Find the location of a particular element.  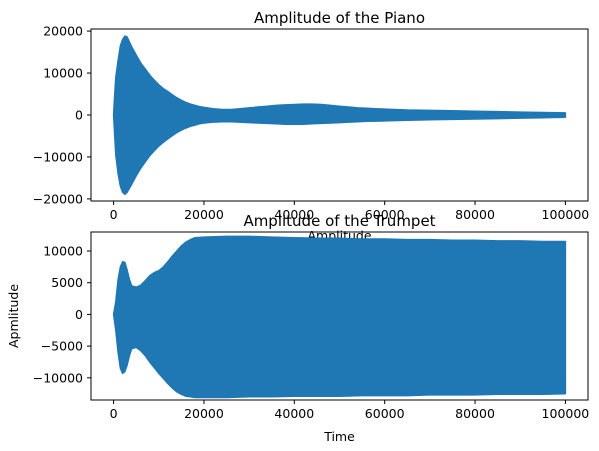

piano-x-tick-label: 80000 is located at coordinates (475, 214).